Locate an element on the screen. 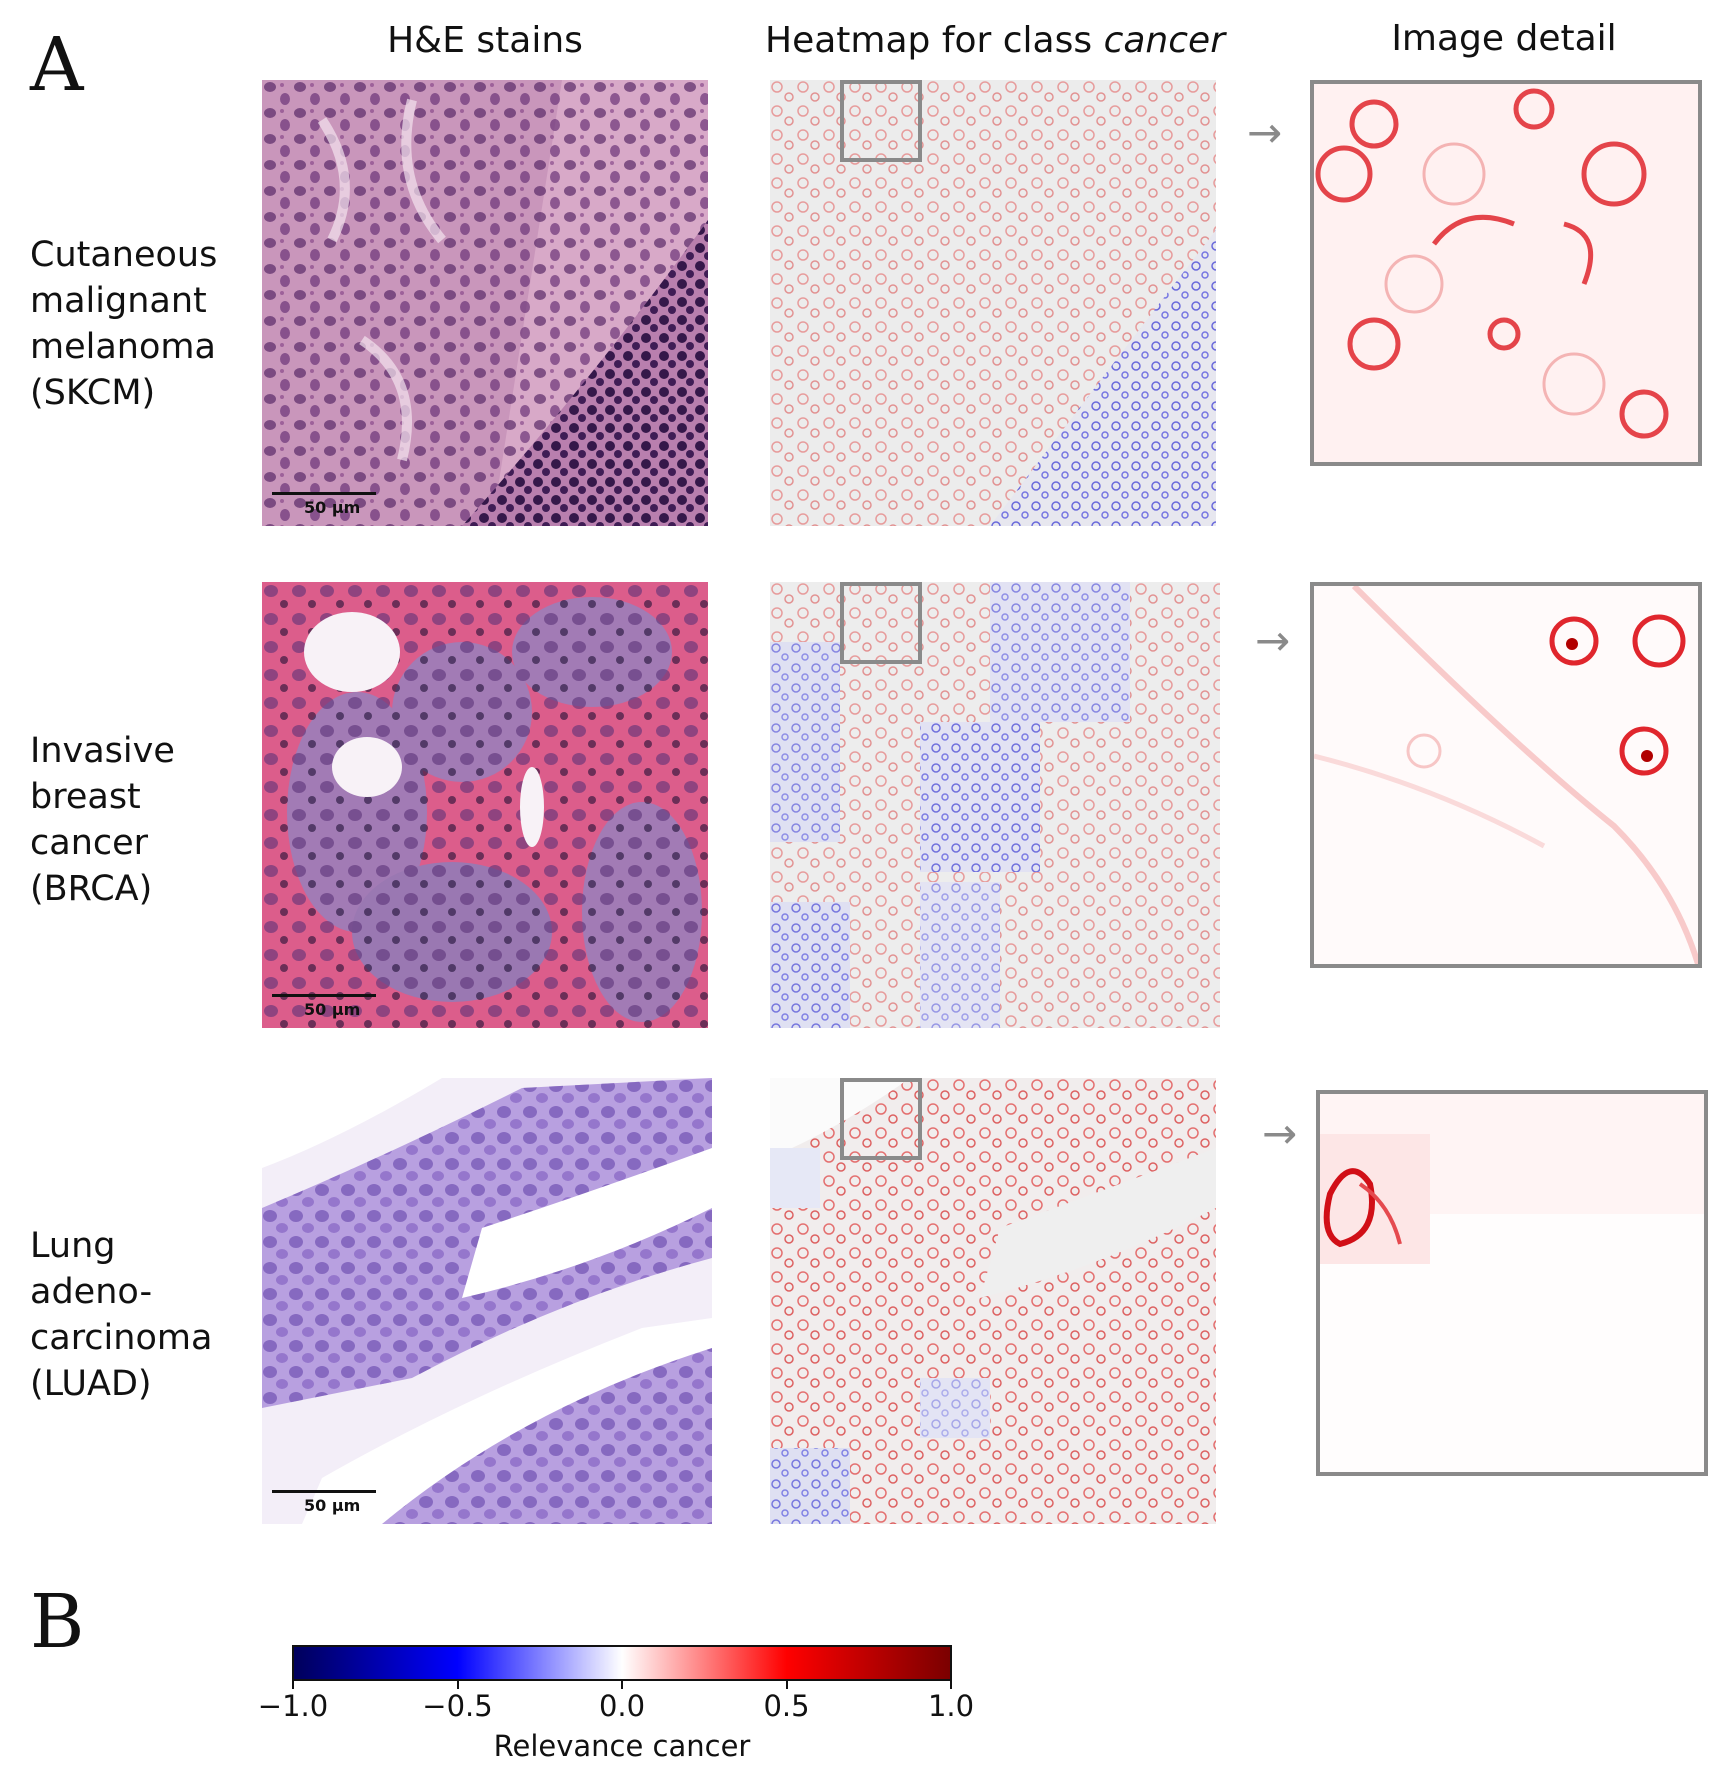 This screenshot has height=1768, width=1727. zoom-box-skcm is located at coordinates (881, 121).